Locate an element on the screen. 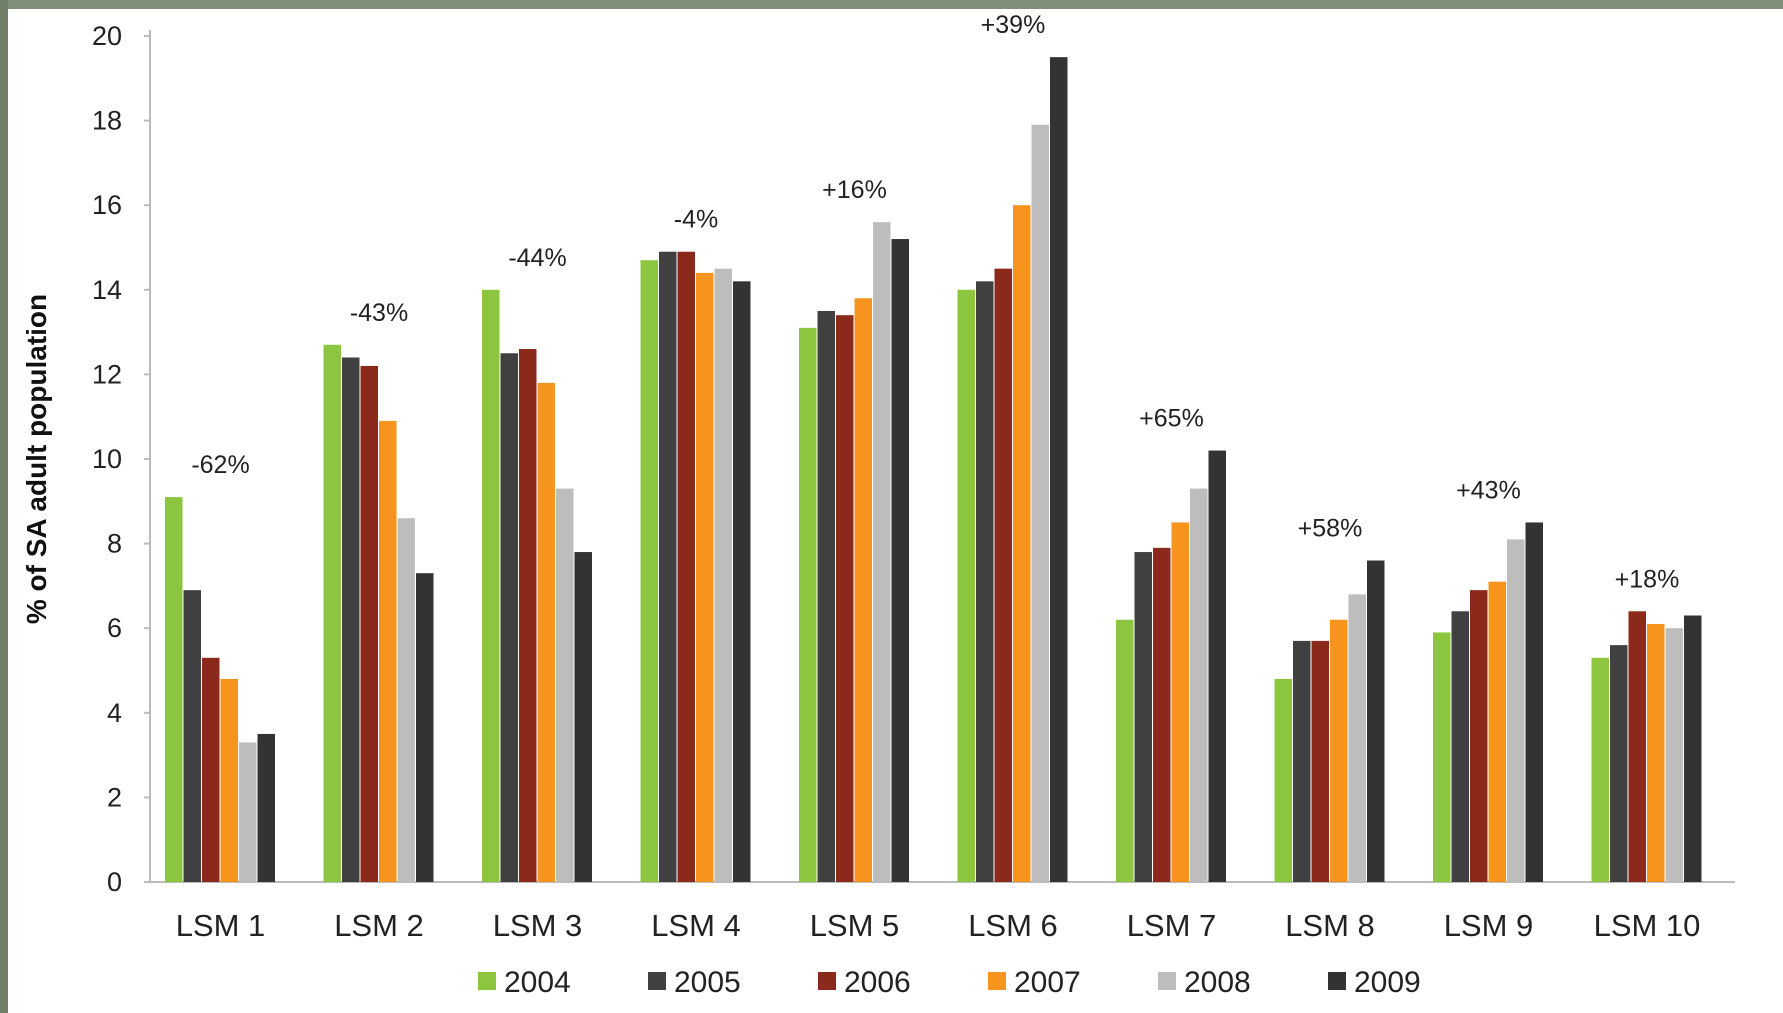 The image size is (1783, 1013). bar-2006-lsm2 is located at coordinates (369, 623).